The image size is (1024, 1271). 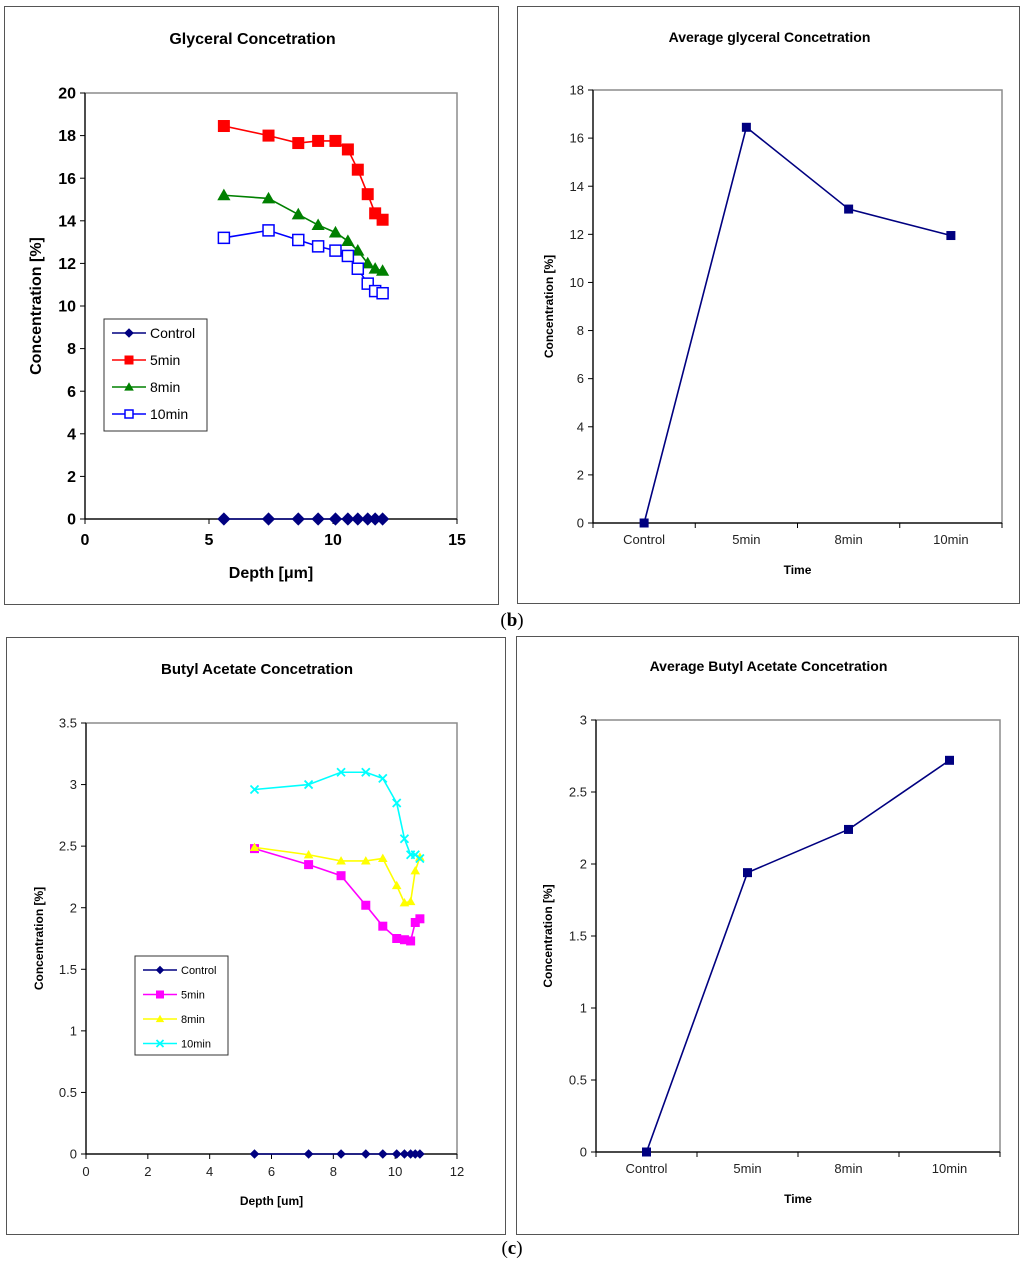 What do you see at coordinates (271, 1201) in the screenshot?
I see `x-axis-label: Depth [um]` at bounding box center [271, 1201].